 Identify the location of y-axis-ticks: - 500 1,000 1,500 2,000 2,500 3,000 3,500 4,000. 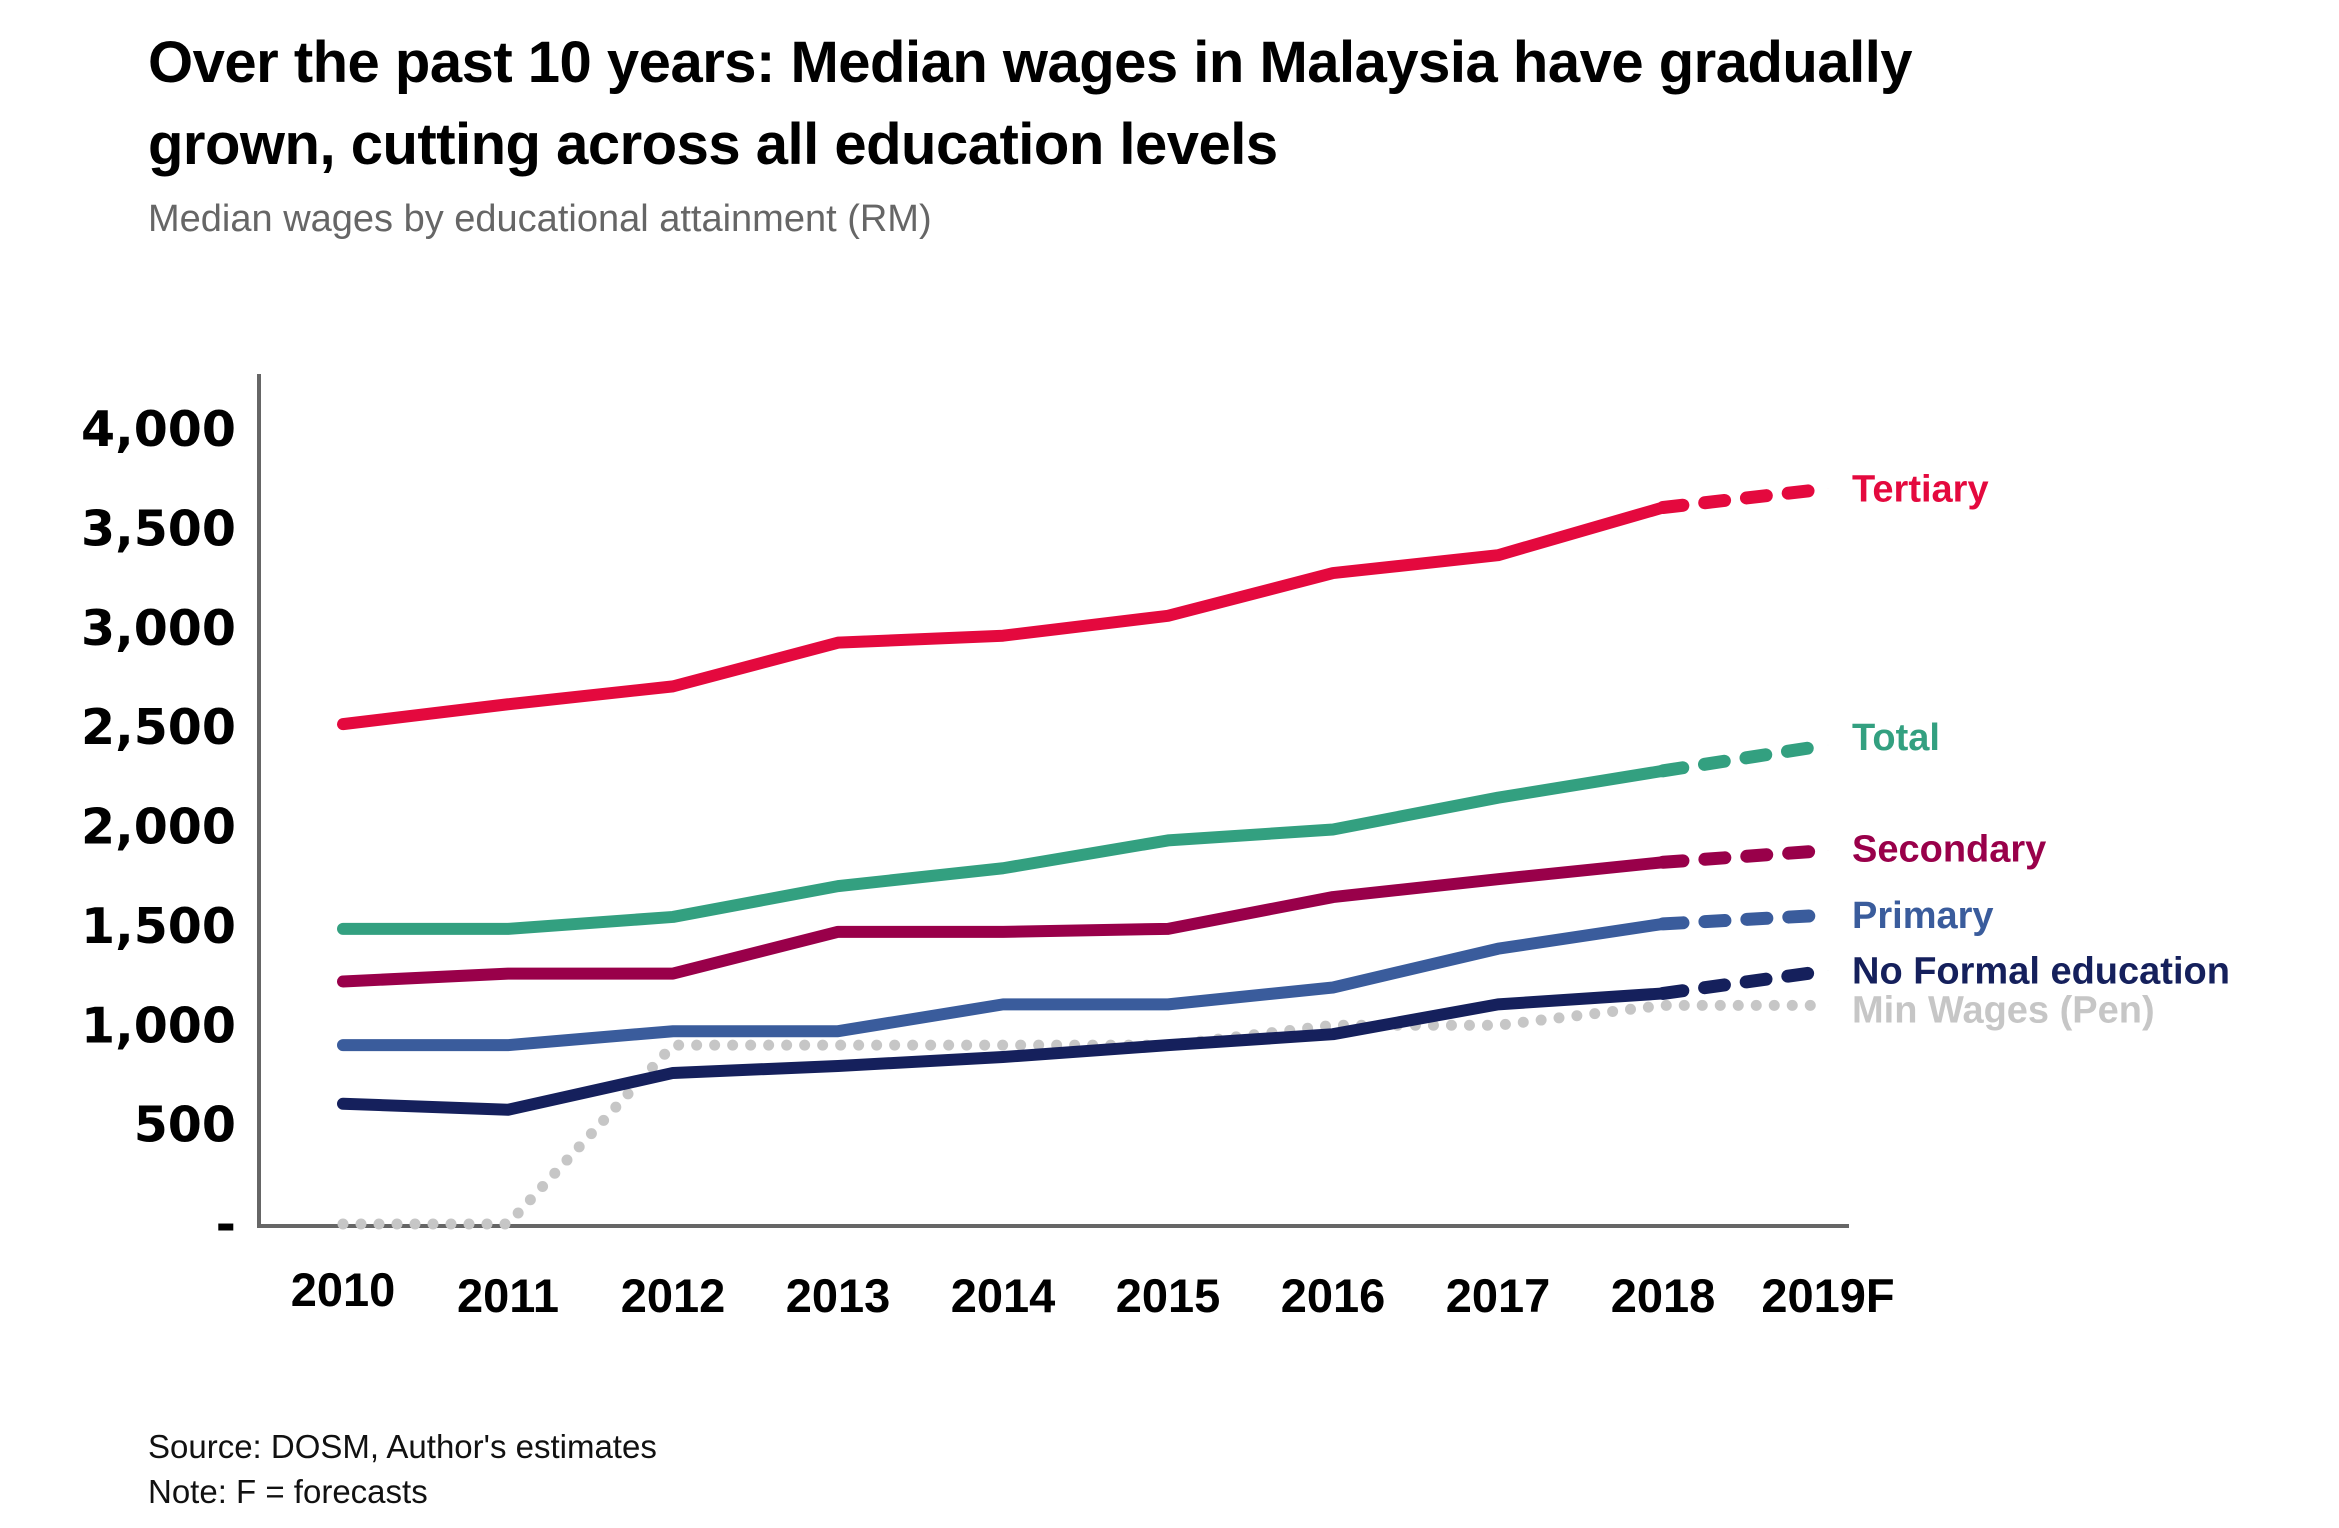
(158, 827).